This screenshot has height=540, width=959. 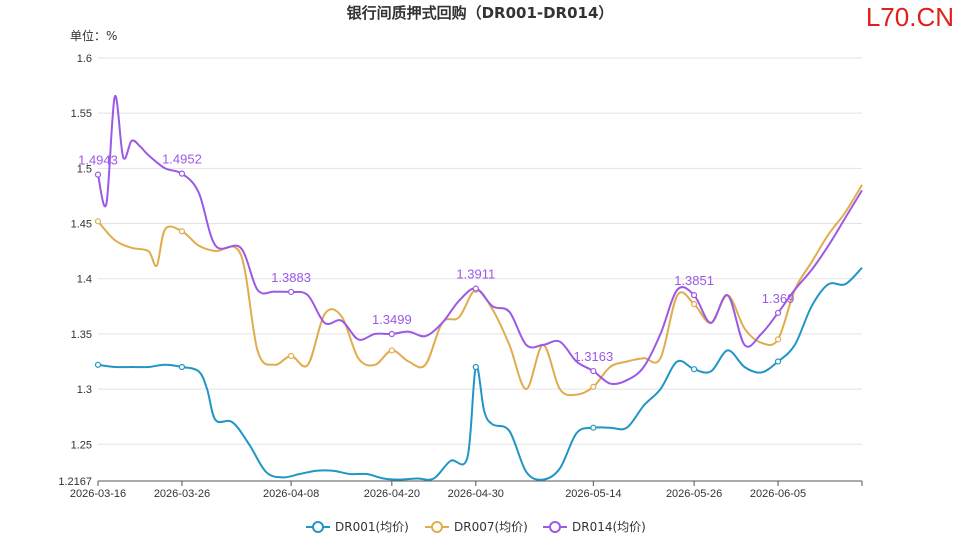 What do you see at coordinates (81, 445) in the screenshot?
I see `y-tick-label: 1.25` at bounding box center [81, 445].